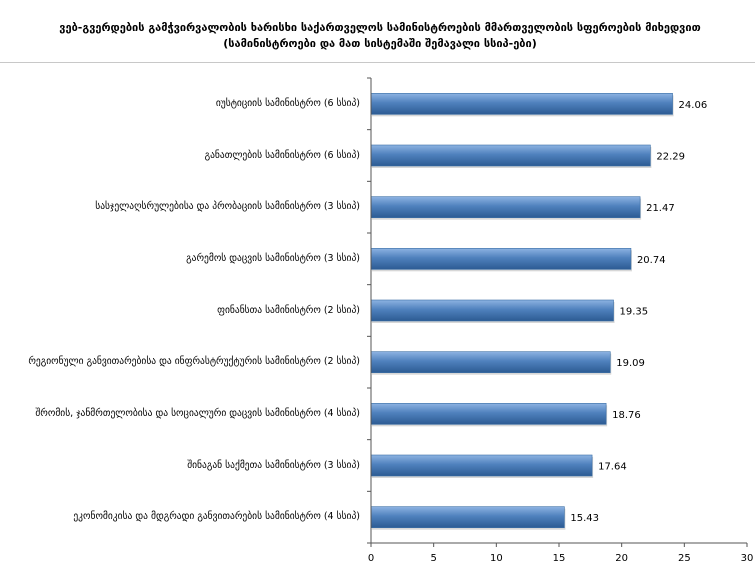  What do you see at coordinates (559, 558) in the screenshot?
I see `x-tick-label: 15` at bounding box center [559, 558].